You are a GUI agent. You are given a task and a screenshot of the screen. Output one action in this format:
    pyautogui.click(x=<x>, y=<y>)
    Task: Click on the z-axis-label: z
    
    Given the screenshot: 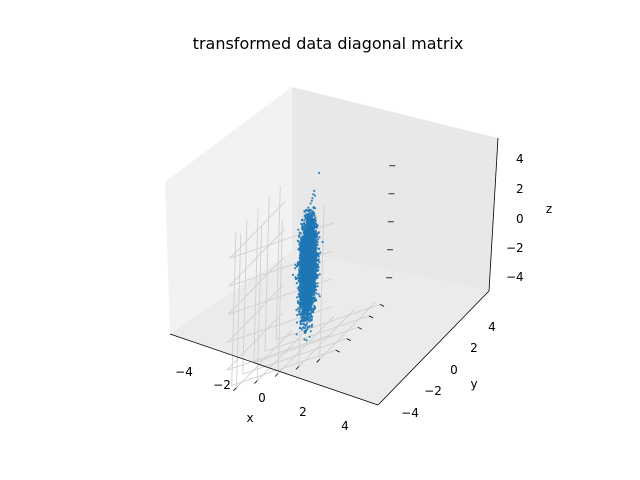 What is the action you would take?
    pyautogui.click(x=549, y=209)
    